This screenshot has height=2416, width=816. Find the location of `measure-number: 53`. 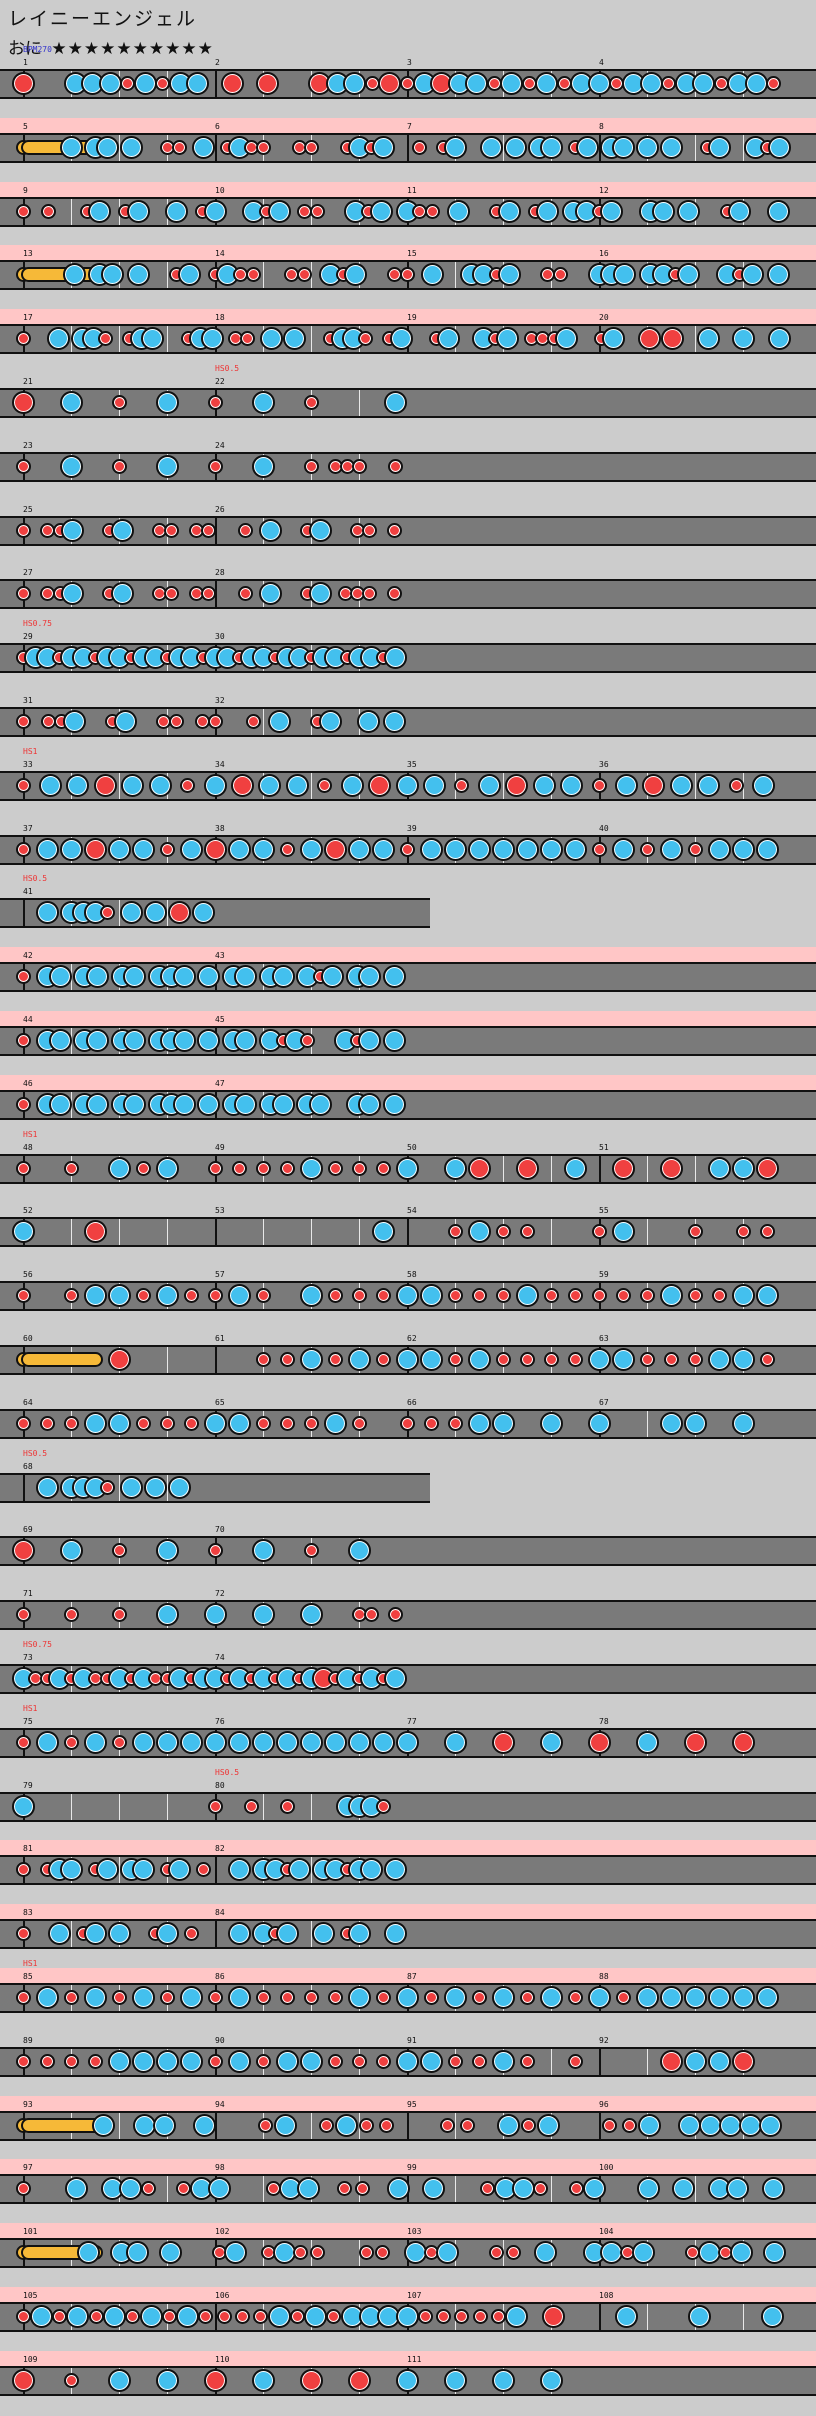

measure-number: 53 is located at coordinates (220, 1211).